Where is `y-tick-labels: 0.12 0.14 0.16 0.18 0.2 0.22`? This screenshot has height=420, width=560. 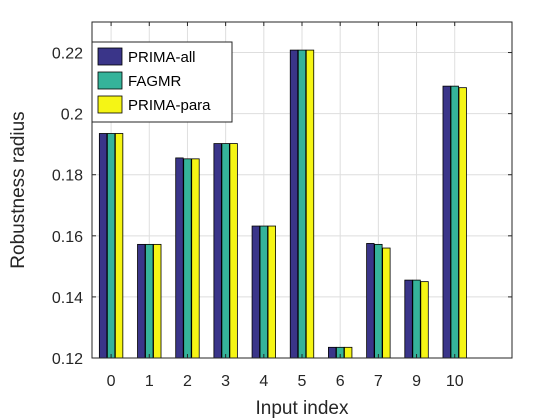
y-tick-labels: 0.12 0.14 0.16 0.18 0.2 0.22 is located at coordinates (67, 207).